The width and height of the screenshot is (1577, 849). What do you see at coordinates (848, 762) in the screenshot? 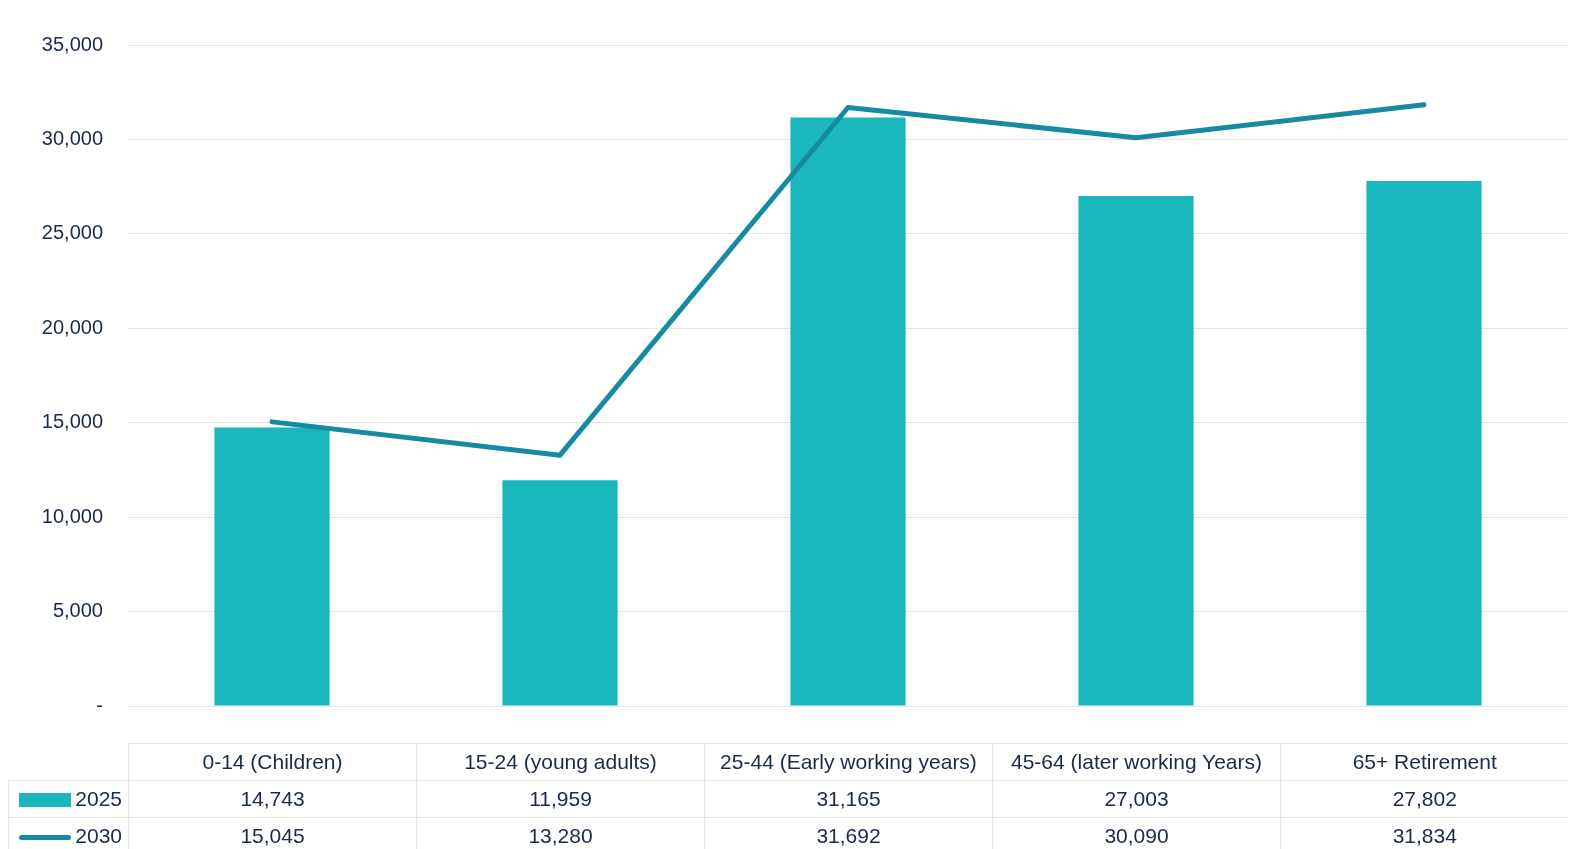
I see `x-tick-label: 25-44 (Early working years)` at bounding box center [848, 762].